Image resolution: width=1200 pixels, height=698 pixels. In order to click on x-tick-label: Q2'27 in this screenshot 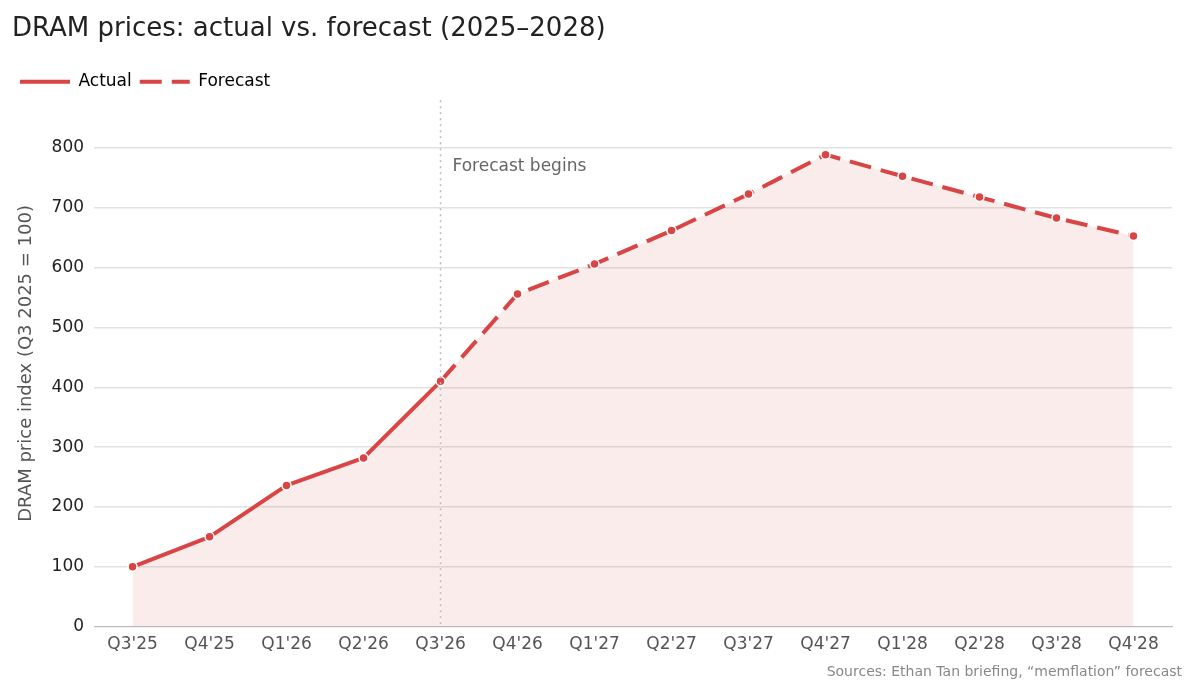, I will do `click(671, 643)`.